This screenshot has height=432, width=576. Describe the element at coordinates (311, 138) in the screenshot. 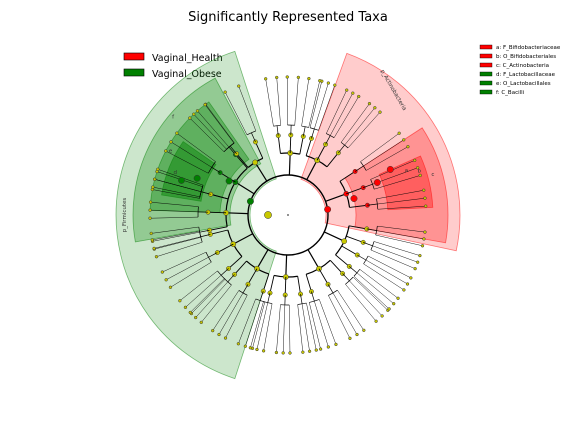

I see `subclade-node` at that location.